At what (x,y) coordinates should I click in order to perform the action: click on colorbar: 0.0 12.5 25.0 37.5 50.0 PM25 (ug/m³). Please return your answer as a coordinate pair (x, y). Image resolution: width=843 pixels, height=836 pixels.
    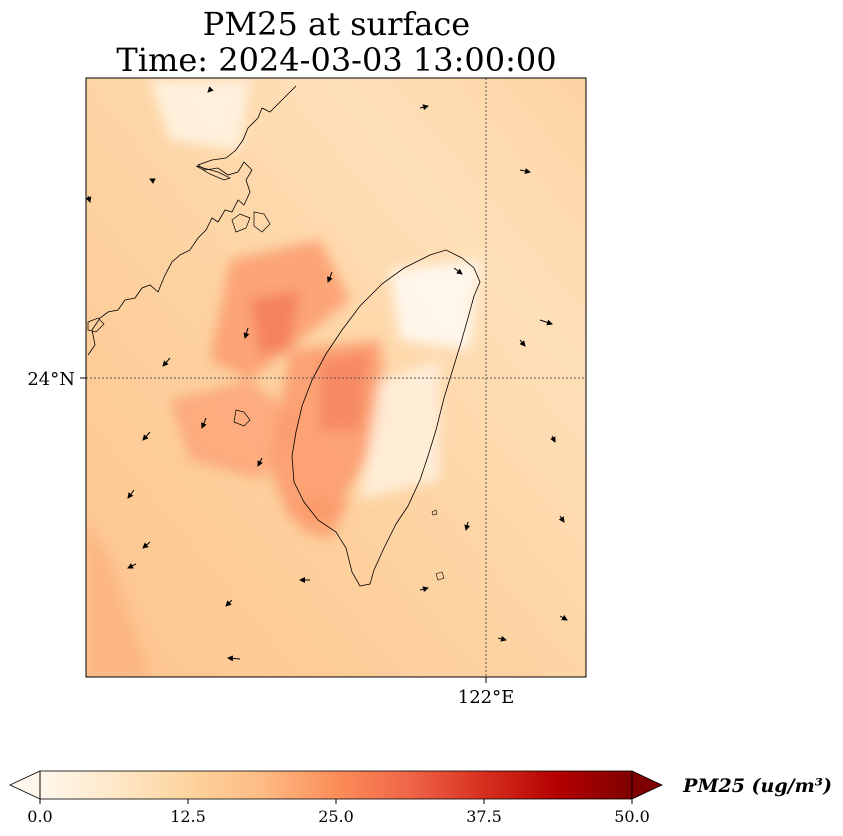
    Looking at the image, I should click on (420, 798).